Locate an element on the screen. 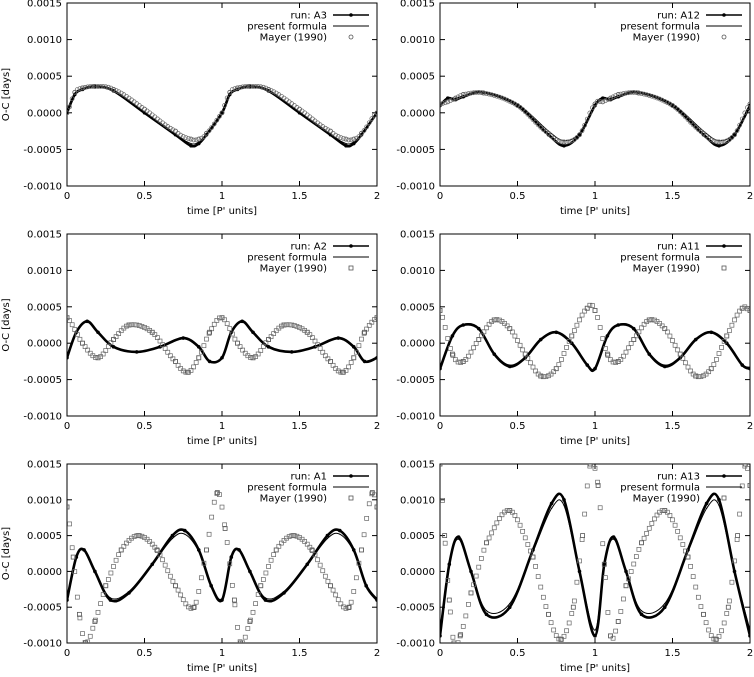 This screenshot has height=677, width=754. plot-frame is located at coordinates (595, 325).